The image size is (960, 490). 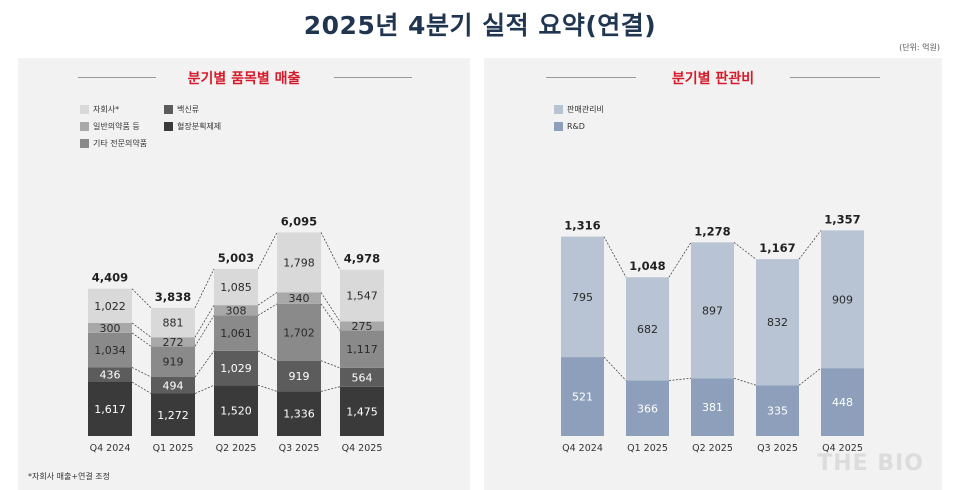 I want to click on data-label: 448, so click(x=842, y=402).